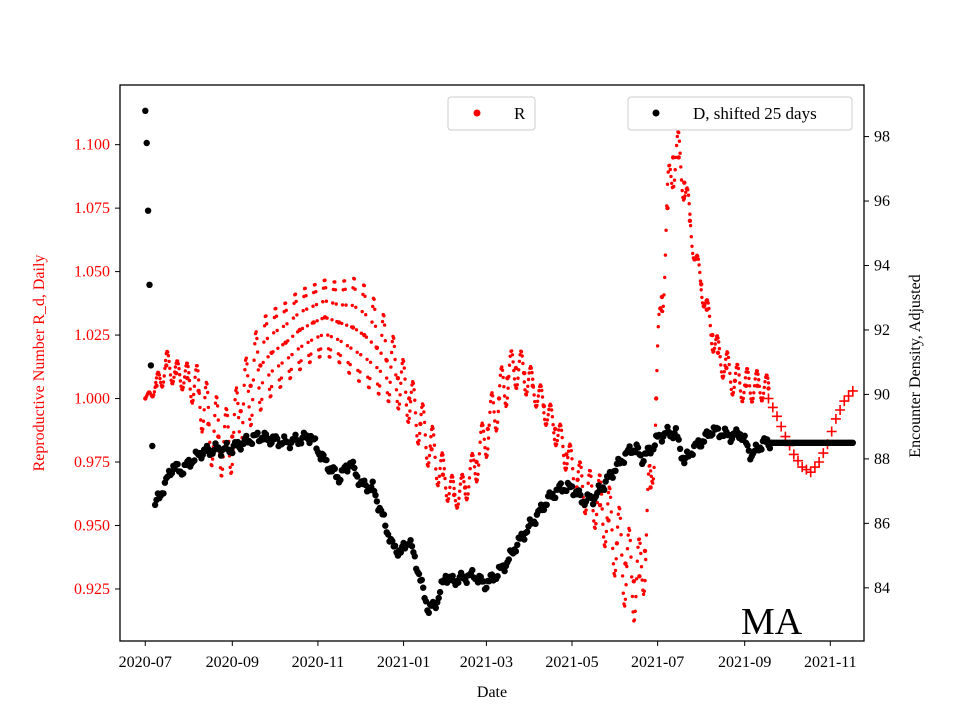 The width and height of the screenshot is (960, 720). Describe the element at coordinates (882, 201) in the screenshot. I see `right-tick-label: 96` at that location.